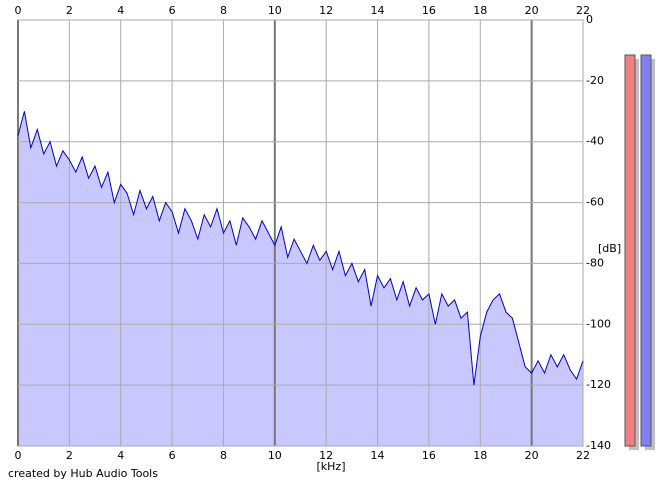  I want to click on x-tick-label: 14, so click(378, 455).